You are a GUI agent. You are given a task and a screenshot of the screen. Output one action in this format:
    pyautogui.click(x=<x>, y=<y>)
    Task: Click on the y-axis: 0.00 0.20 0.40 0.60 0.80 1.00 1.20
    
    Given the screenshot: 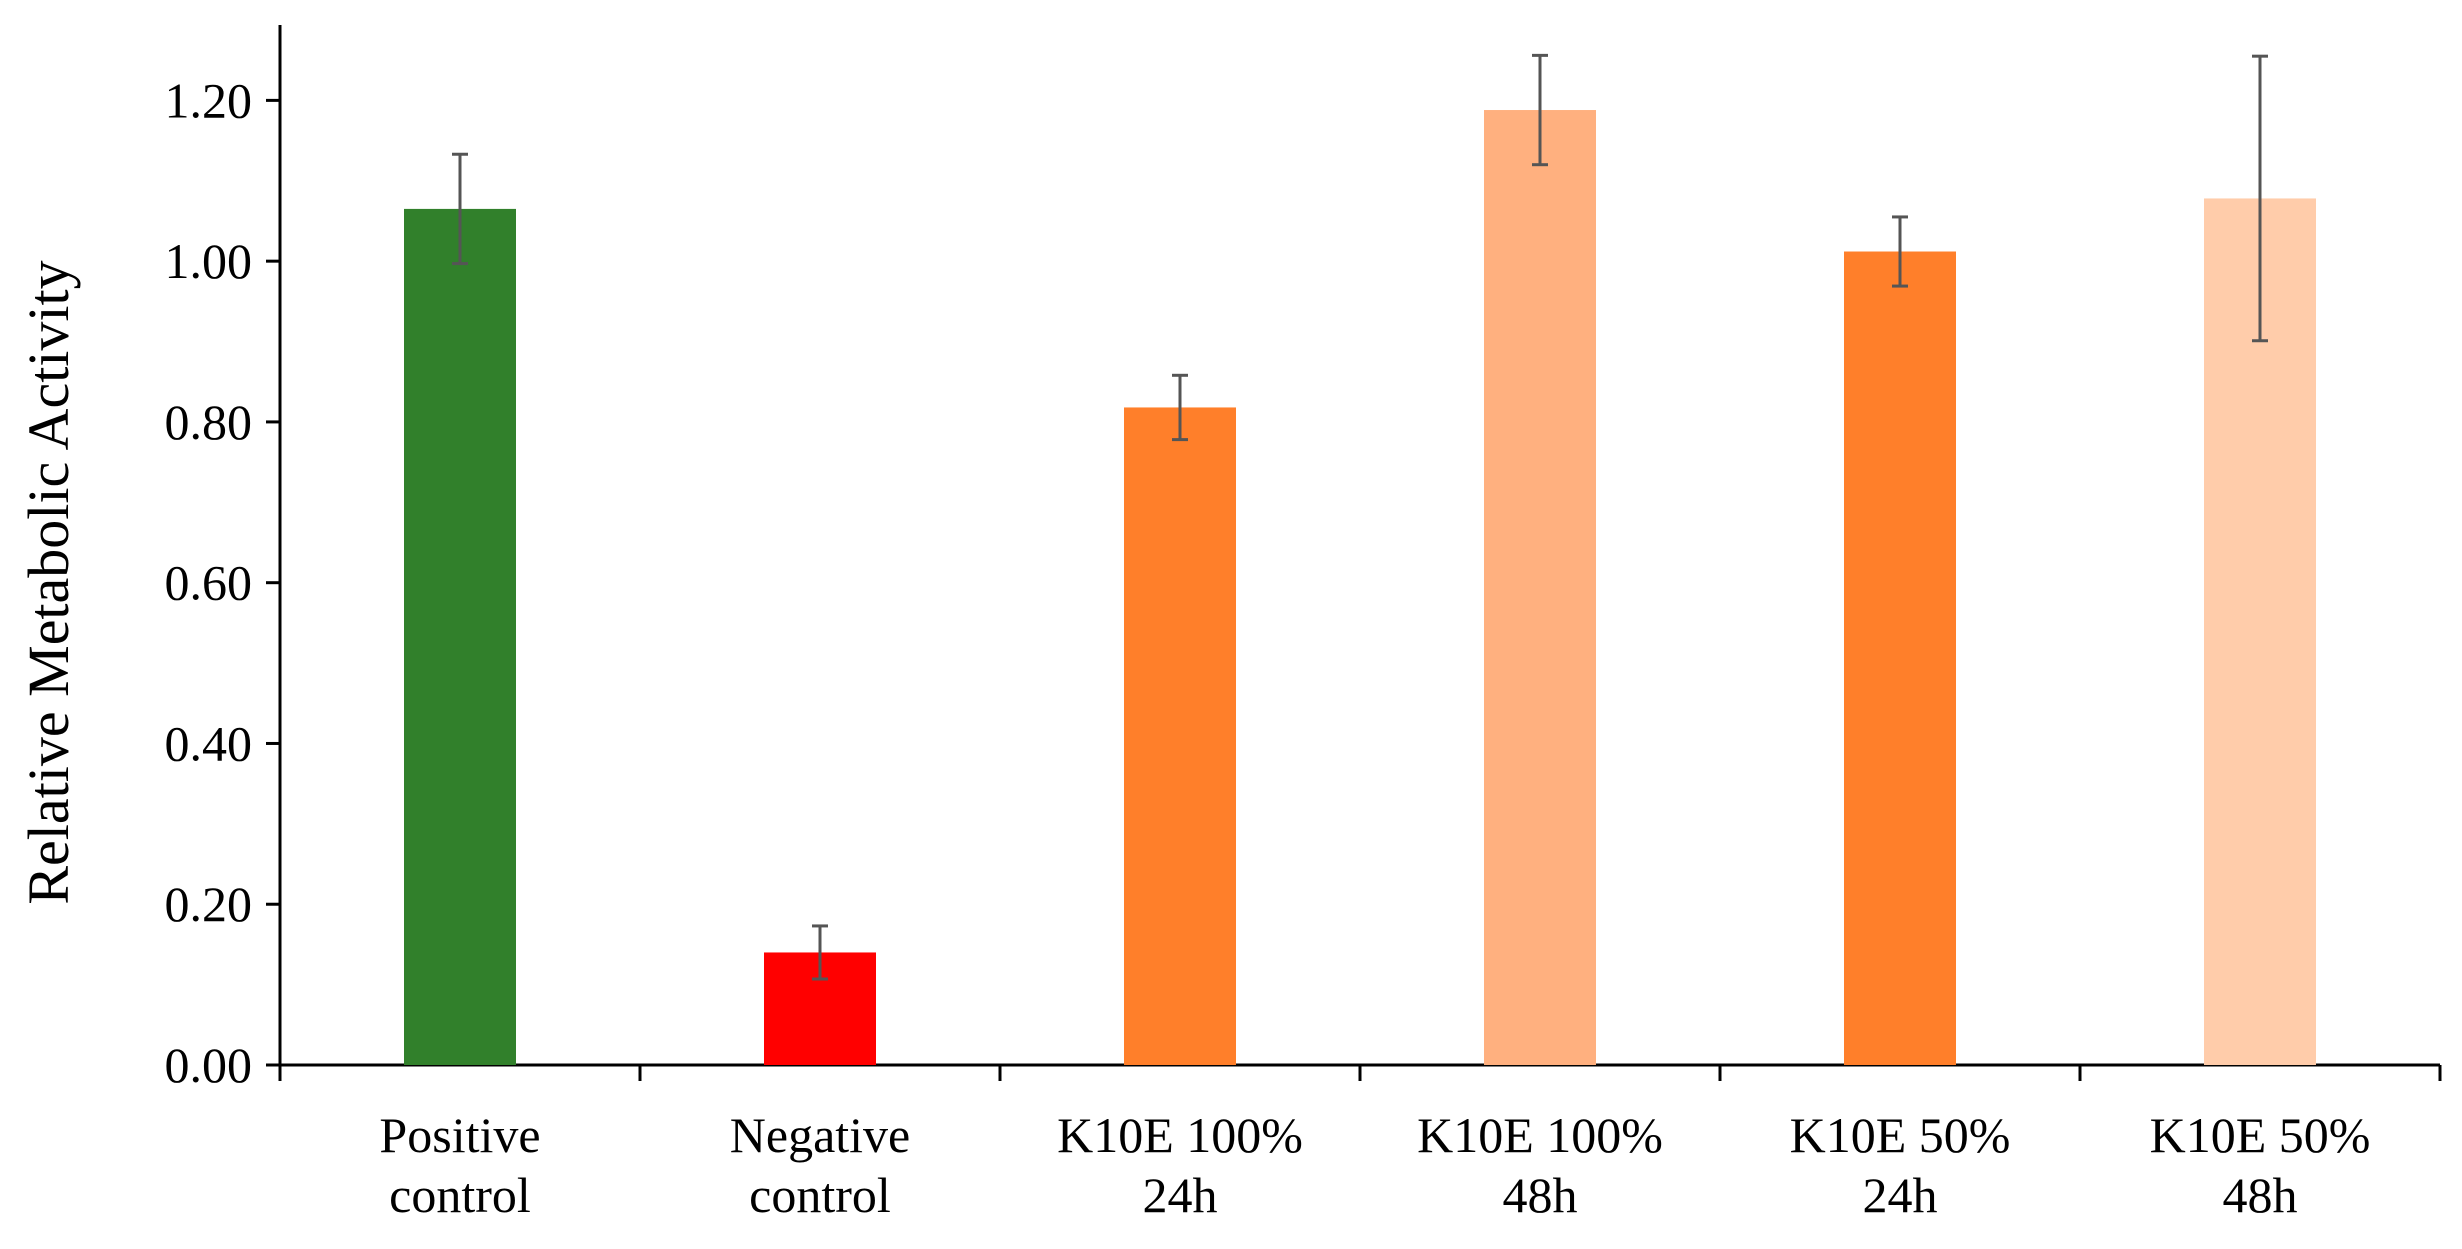 What is the action you would take?
    pyautogui.click(x=223, y=559)
    